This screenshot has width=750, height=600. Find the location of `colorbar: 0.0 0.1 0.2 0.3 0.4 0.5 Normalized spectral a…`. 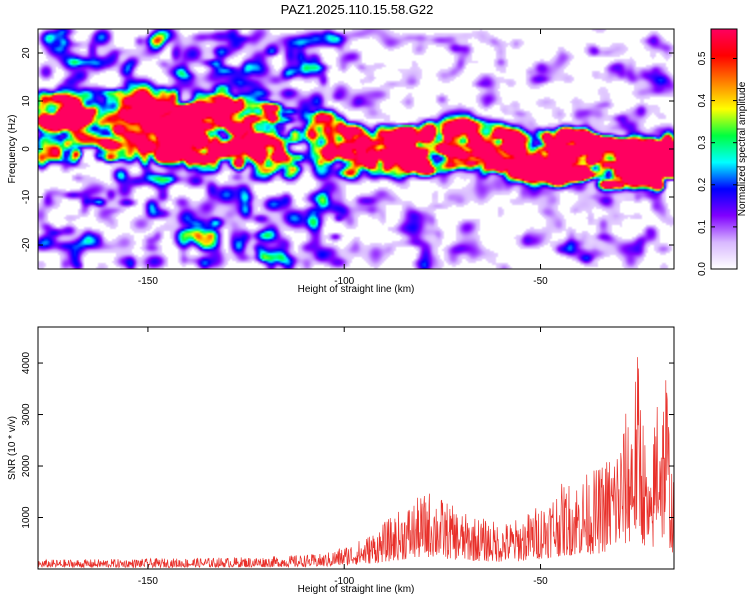

colorbar: 0.0 0.1 0.2 0.3 0.4 0.5 Normalized spectral a… is located at coordinates (722, 152).